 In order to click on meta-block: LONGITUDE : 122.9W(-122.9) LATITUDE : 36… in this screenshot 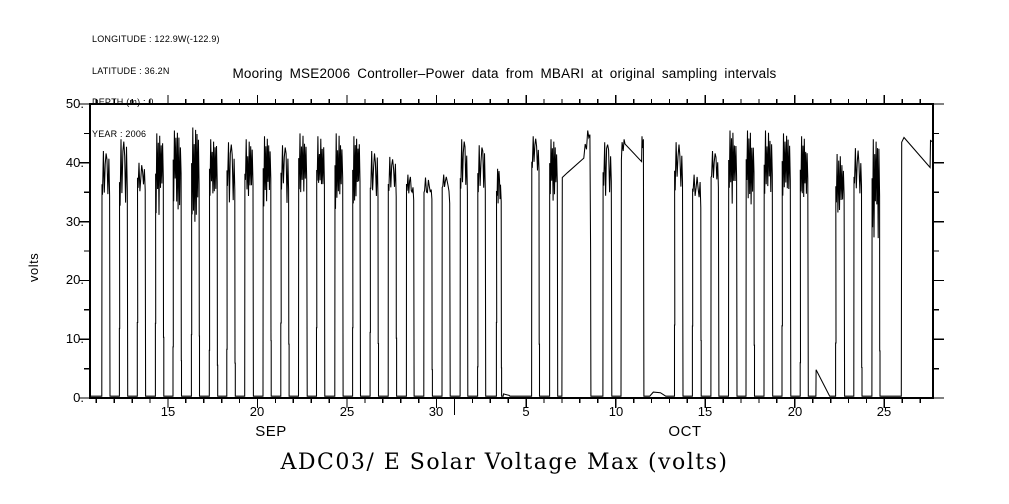, I will do `click(156, 86)`.